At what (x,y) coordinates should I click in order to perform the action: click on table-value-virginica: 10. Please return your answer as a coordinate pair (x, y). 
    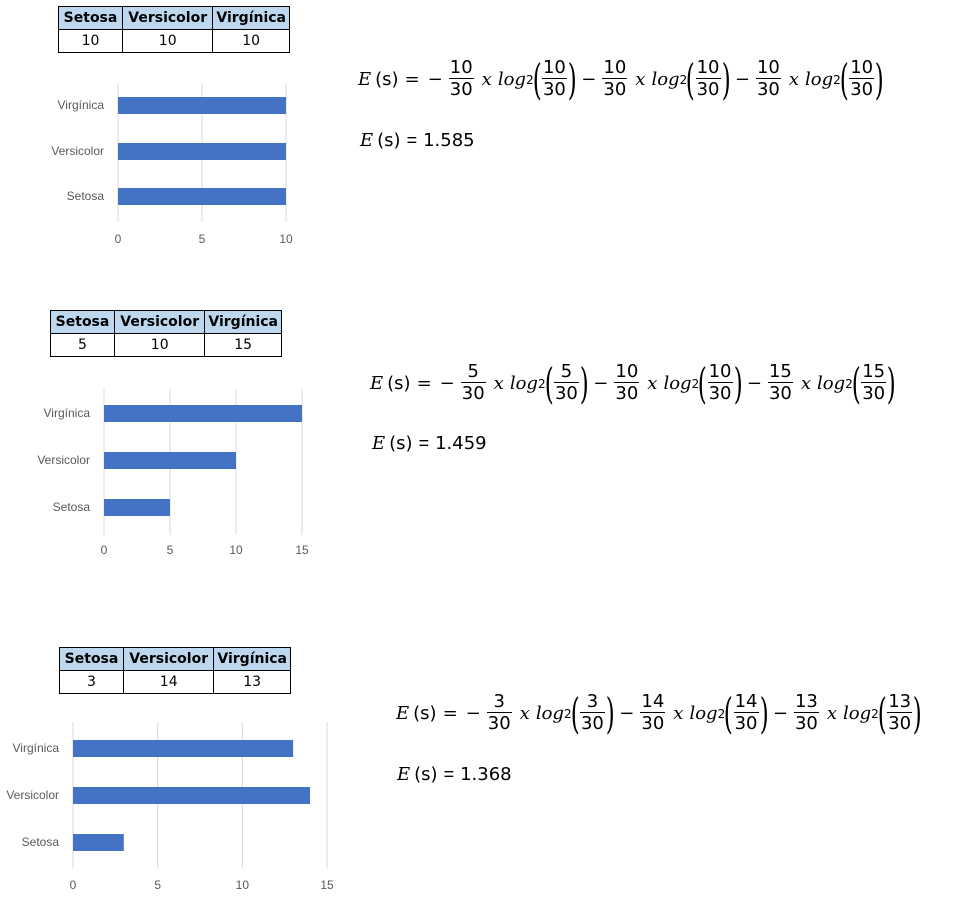
    Looking at the image, I should click on (251, 41).